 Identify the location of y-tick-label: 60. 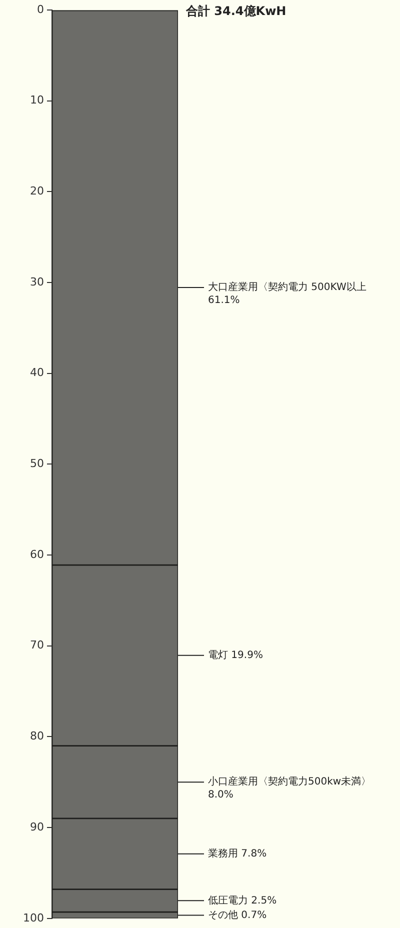
(37, 554).